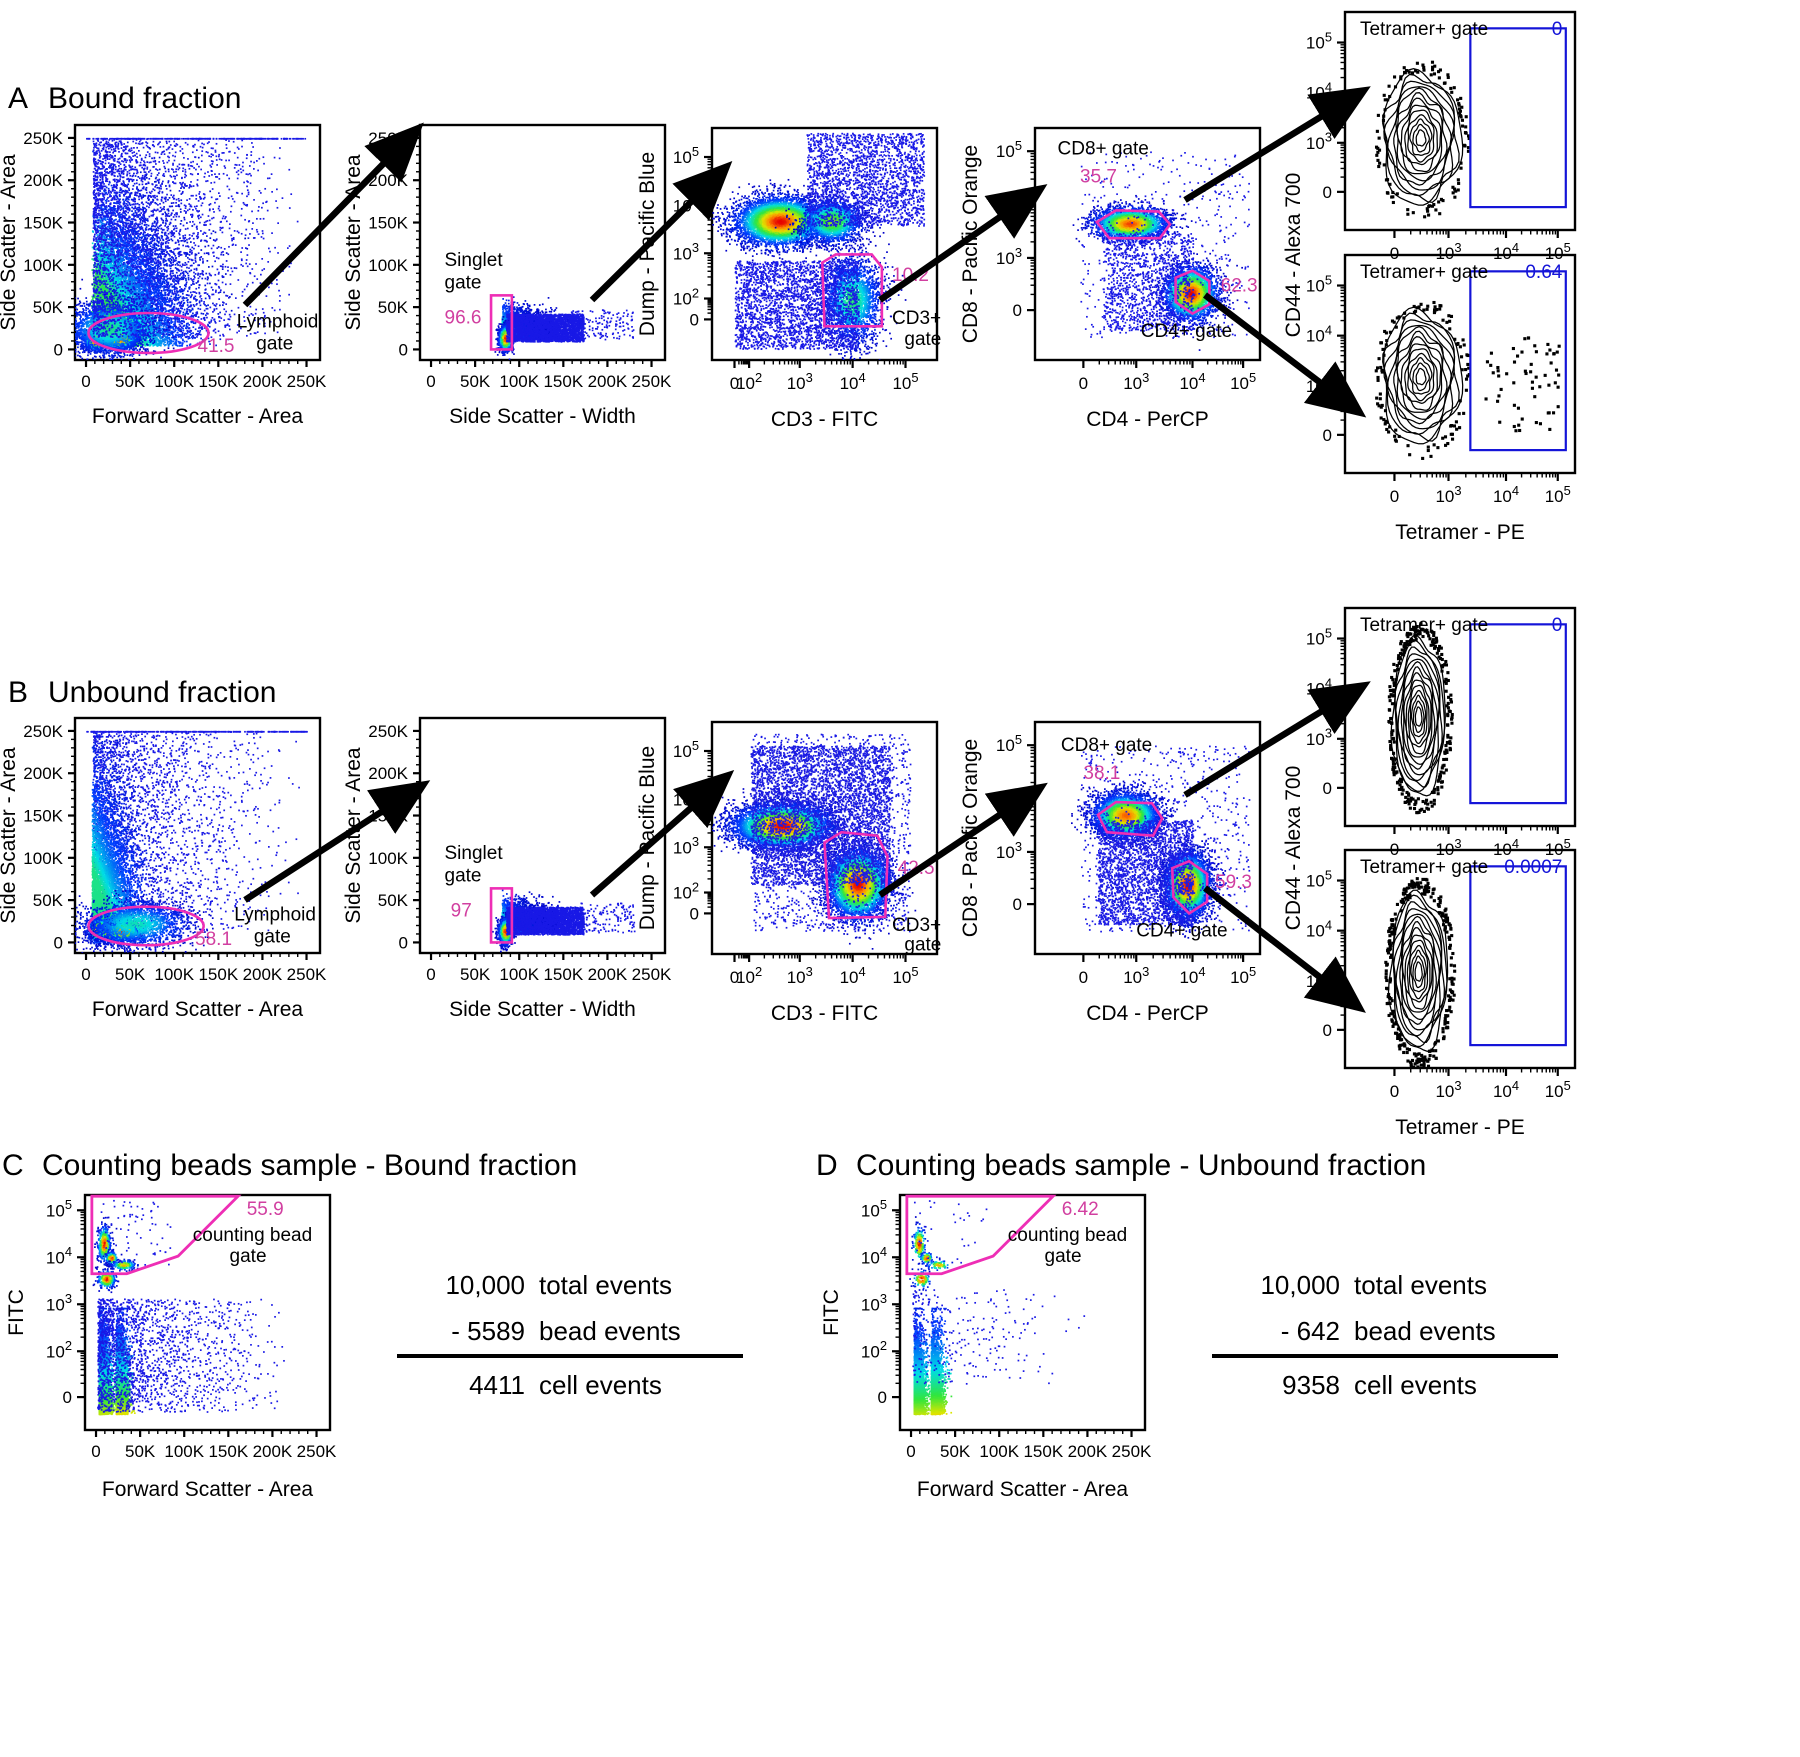 This screenshot has height=1757, width=1800. I want to click on tetramer-gate-pct: 0.64, so click(1543, 272).